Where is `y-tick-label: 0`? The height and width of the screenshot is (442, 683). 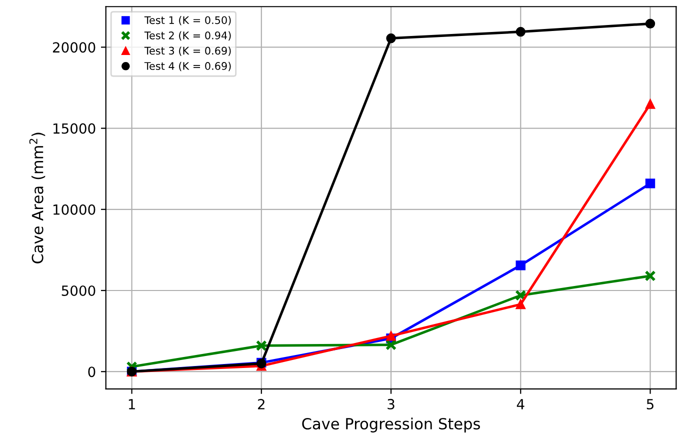
y-tick-label: 0 is located at coordinates (92, 372).